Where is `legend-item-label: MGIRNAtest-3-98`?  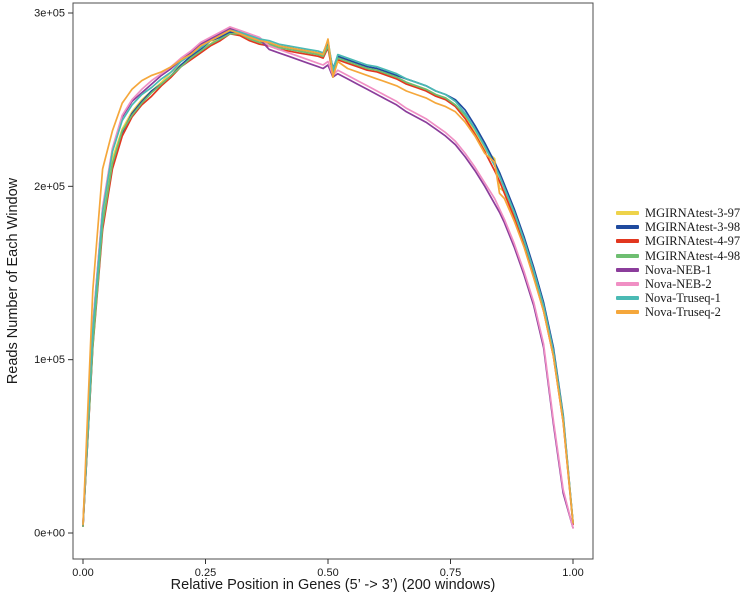 legend-item-label: MGIRNAtest-3-98 is located at coordinates (693, 227).